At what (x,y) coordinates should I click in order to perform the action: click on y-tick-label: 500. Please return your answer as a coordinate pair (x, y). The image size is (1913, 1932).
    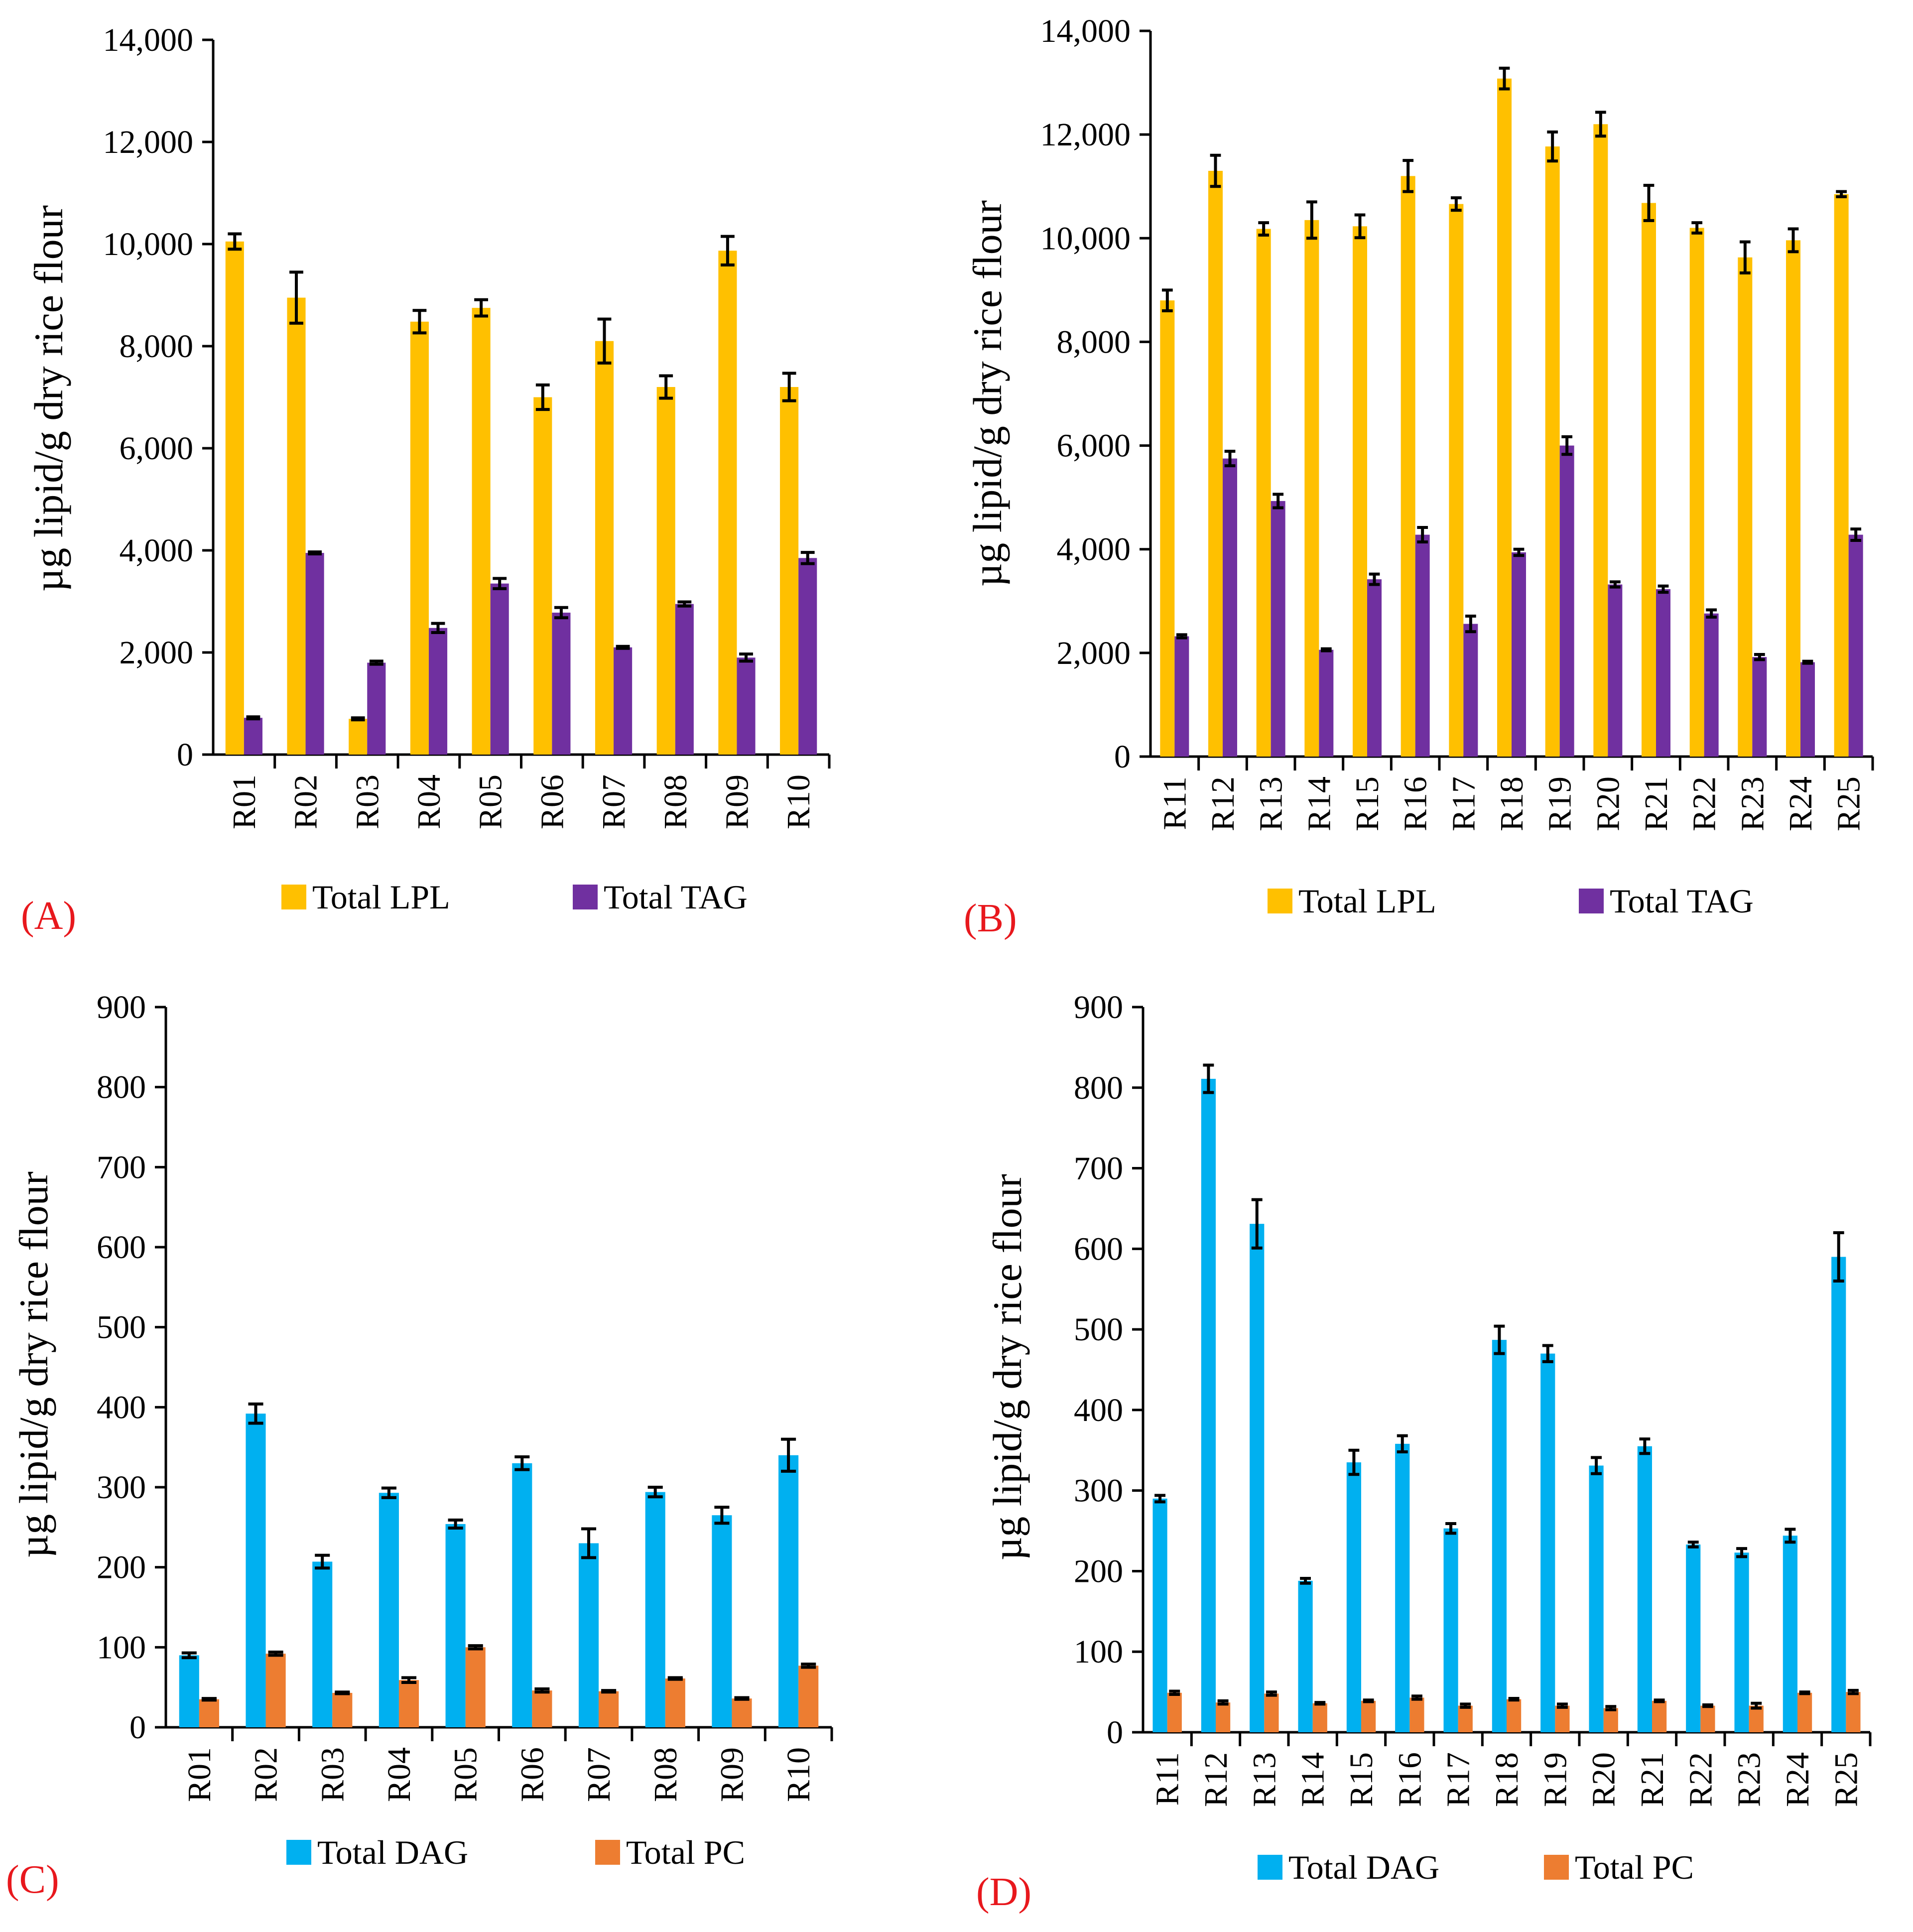
    Looking at the image, I should click on (121, 1327).